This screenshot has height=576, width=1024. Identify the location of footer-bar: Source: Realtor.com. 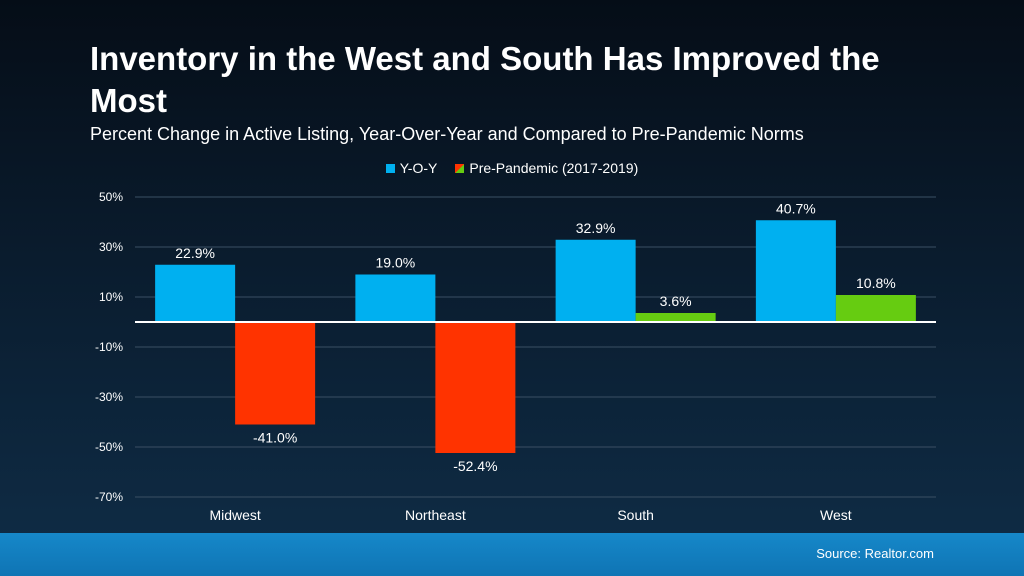
(512, 554).